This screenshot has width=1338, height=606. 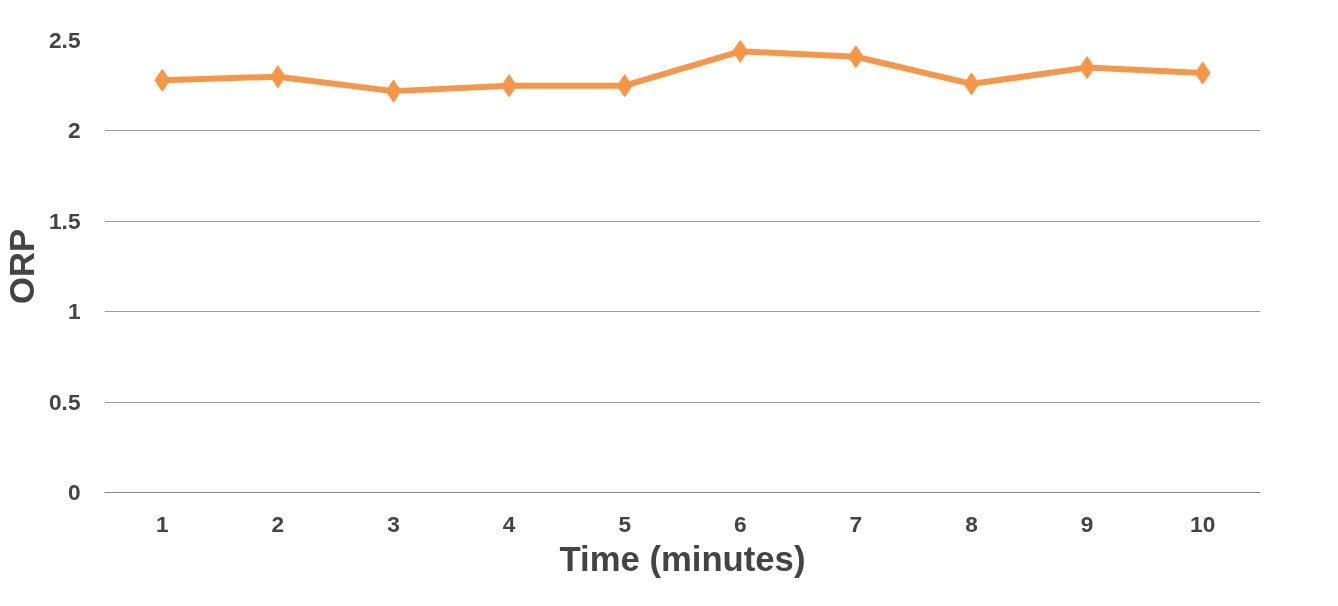 I want to click on x-tick-label: 8, so click(x=971, y=523).